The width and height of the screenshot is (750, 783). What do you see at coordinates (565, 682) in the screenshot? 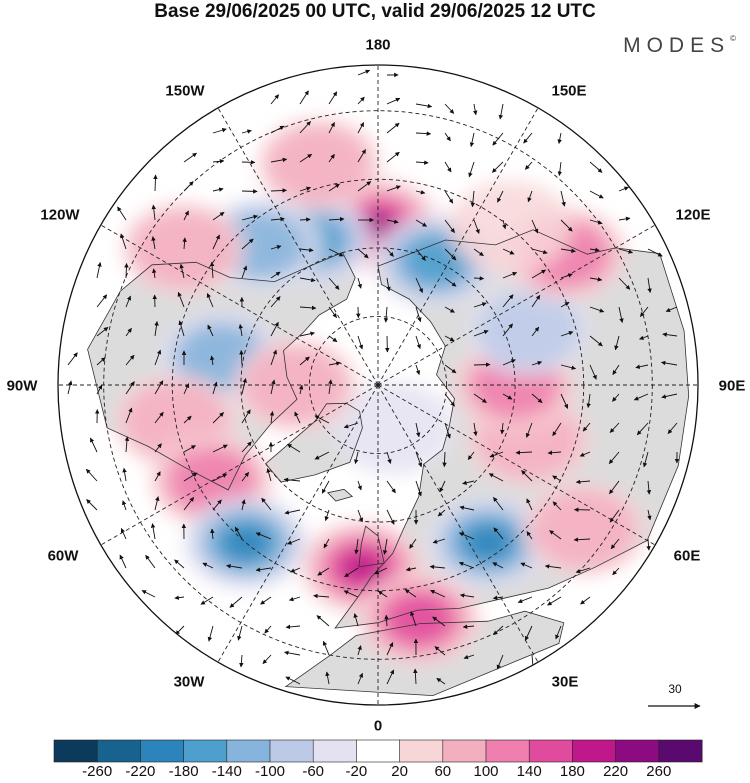
I see `lon-label-30e: 30E` at bounding box center [565, 682].